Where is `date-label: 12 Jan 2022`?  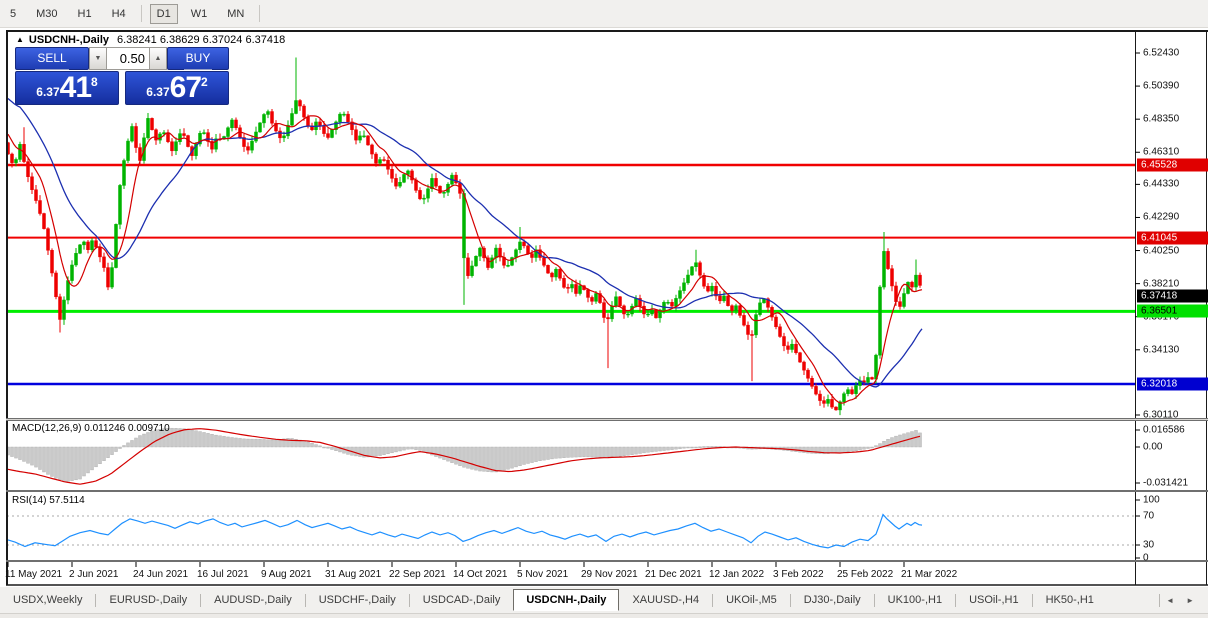 date-label: 12 Jan 2022 is located at coordinates (737, 574).